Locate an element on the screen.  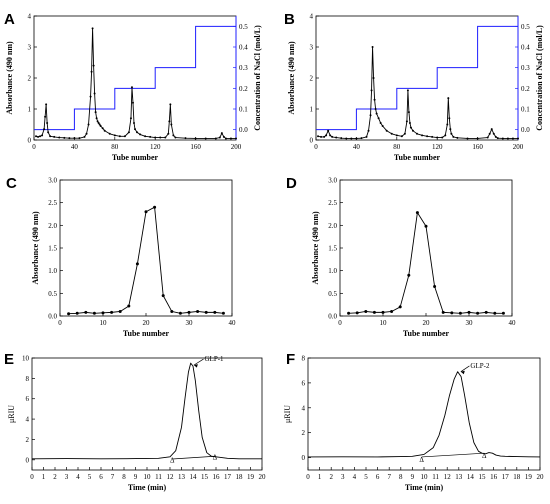
y-axis-title: μRIU is located at coordinates (11, 414).